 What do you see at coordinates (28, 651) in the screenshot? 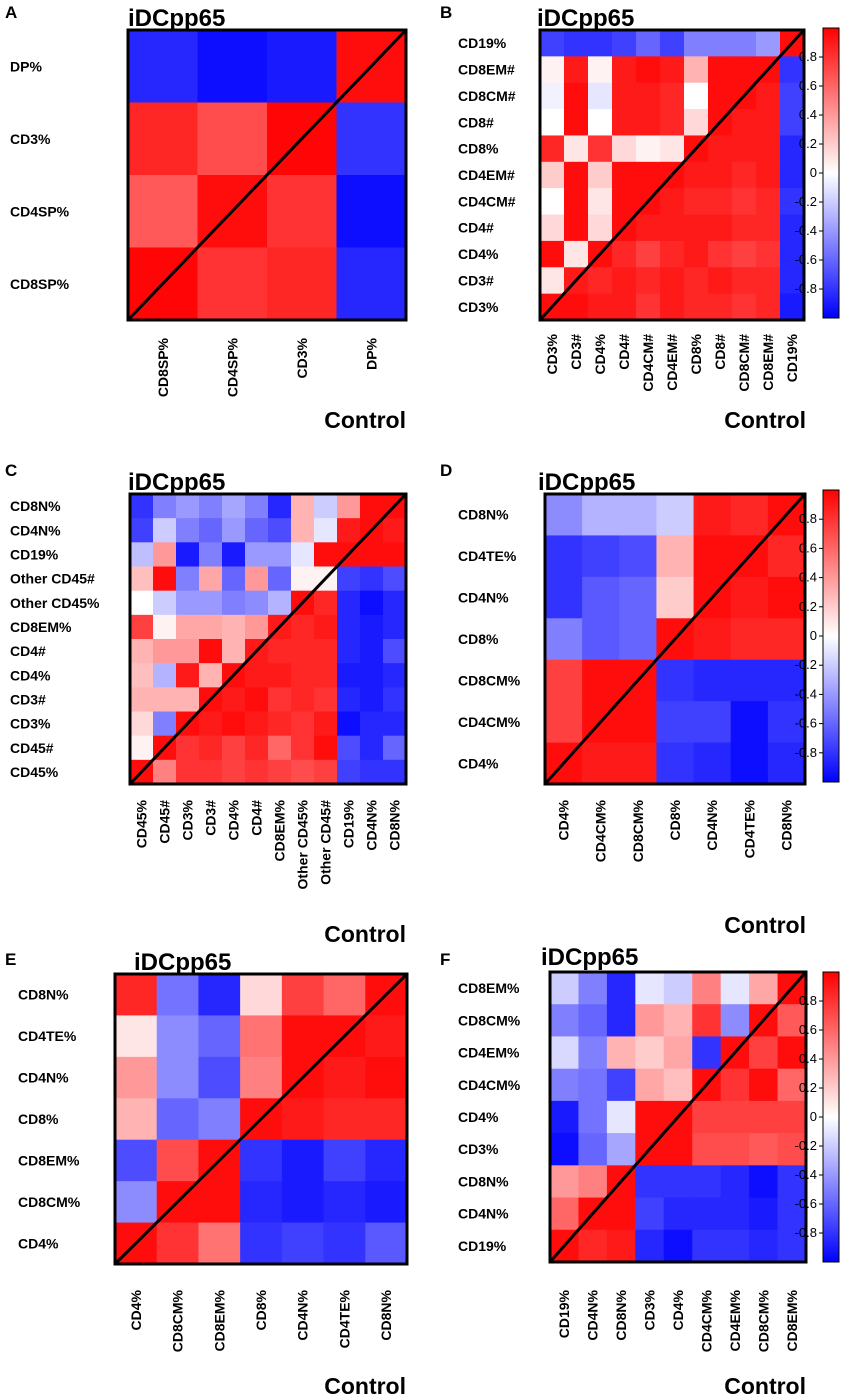
I see `row-label-cd4-num: CD4#` at bounding box center [28, 651].